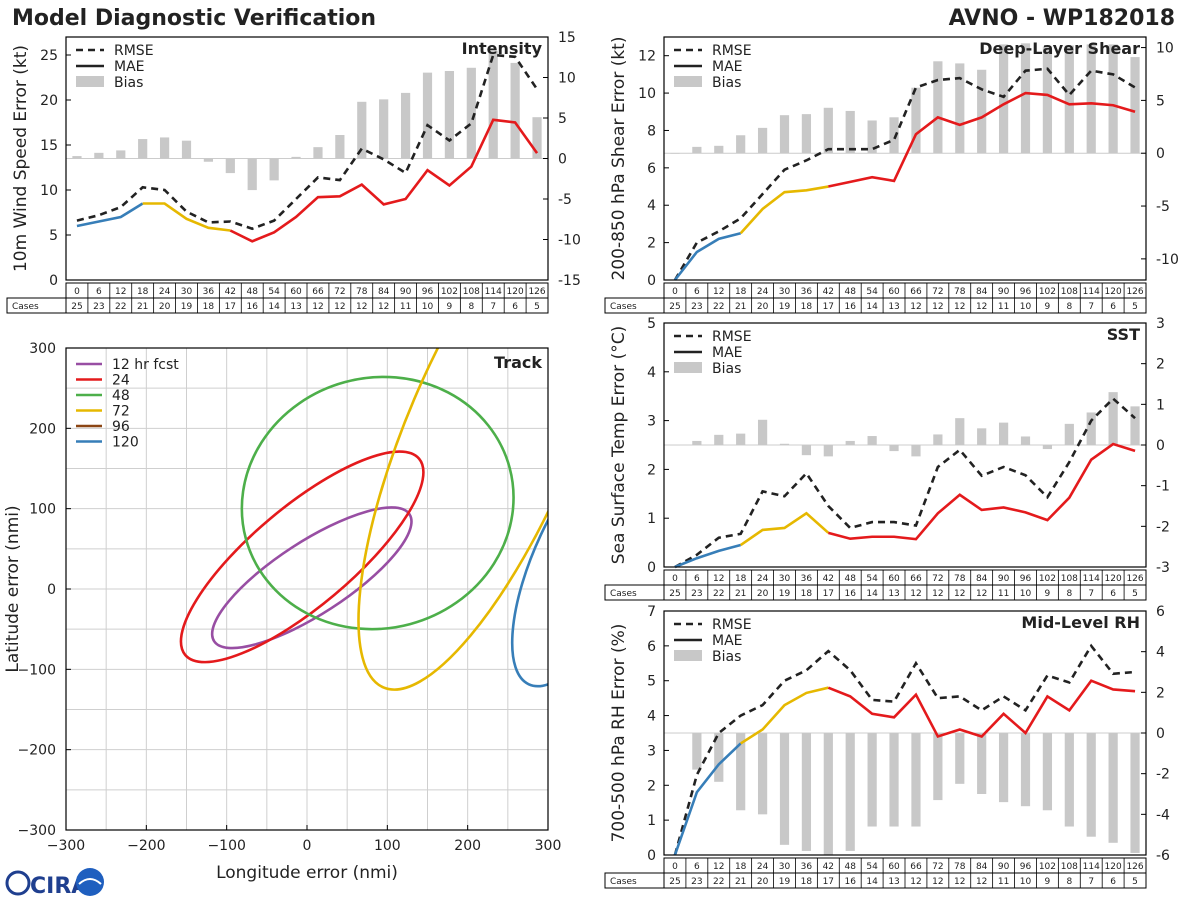  What do you see at coordinates (1160, 612) in the screenshot?
I see `bias-tick-label: 6` at bounding box center [1160, 612].